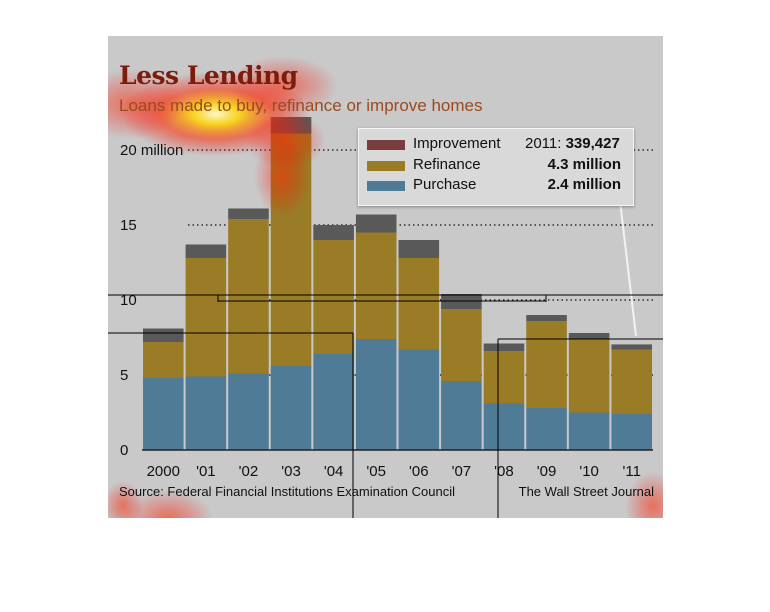 The height and width of the screenshot is (612, 770). Describe the element at coordinates (128, 300) in the screenshot. I see `y-tick-label: 10` at that location.